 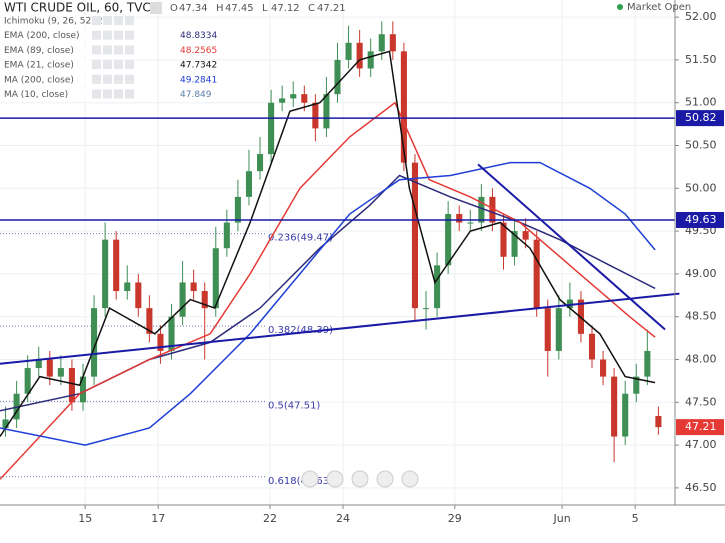 What do you see at coordinates (385, 479) in the screenshot?
I see `scroll-right-button` at bounding box center [385, 479].